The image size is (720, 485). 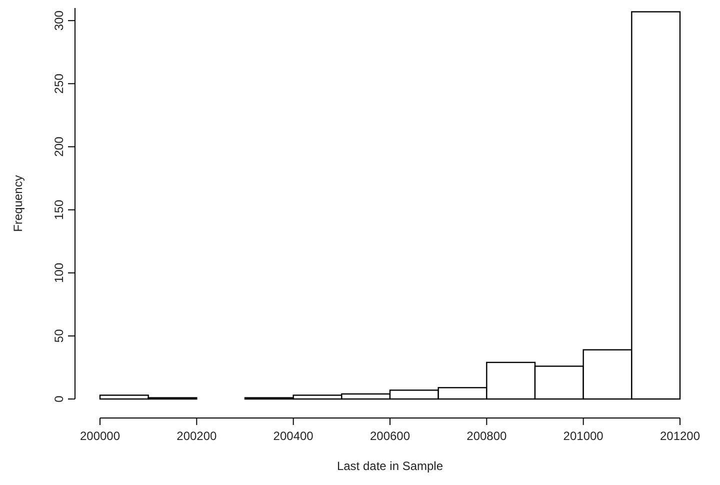 What do you see at coordinates (680, 436) in the screenshot?
I see `x-tick-label: 201200` at bounding box center [680, 436].